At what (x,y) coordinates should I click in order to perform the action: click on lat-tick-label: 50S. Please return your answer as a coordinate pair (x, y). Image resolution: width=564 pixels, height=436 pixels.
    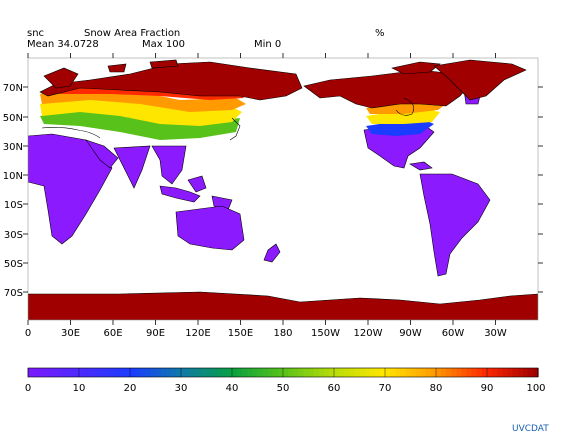
    Looking at the image, I should click on (13, 264).